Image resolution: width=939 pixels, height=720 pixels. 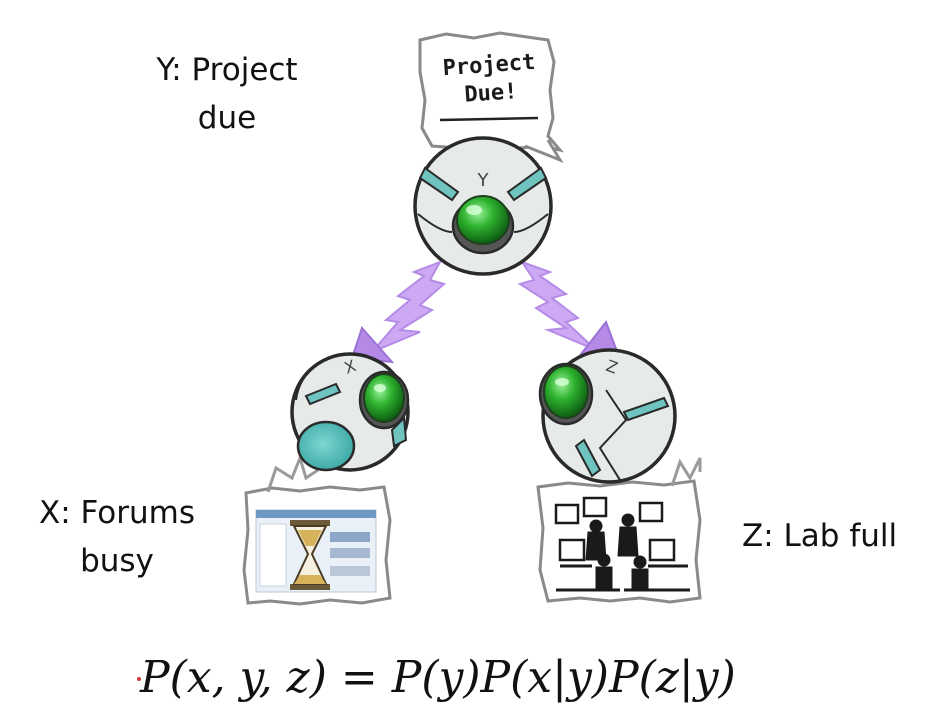 What do you see at coordinates (227, 70) in the screenshot?
I see `node-y-label-line1: Y: Project` at bounding box center [227, 70].